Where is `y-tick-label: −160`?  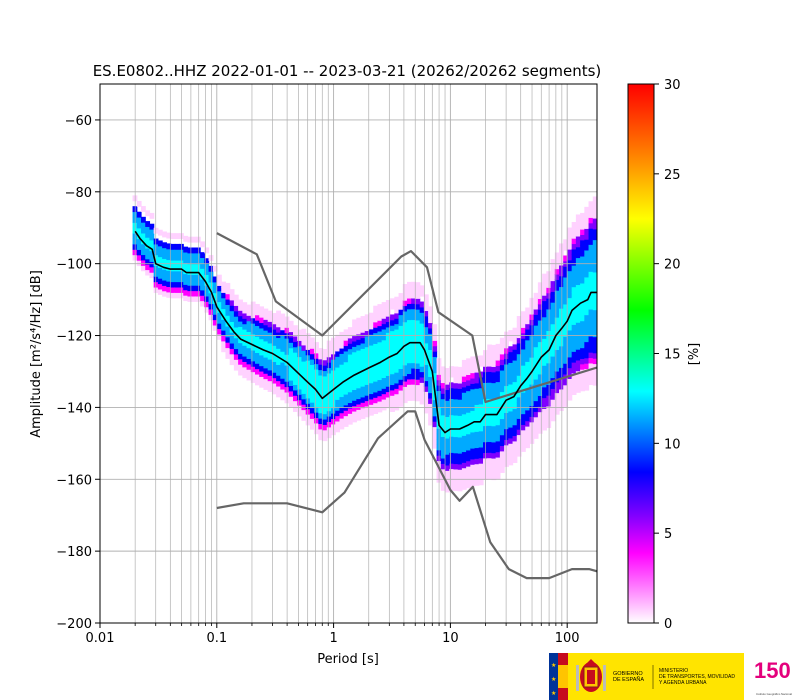 y-tick-label: −160 is located at coordinates (74, 480).